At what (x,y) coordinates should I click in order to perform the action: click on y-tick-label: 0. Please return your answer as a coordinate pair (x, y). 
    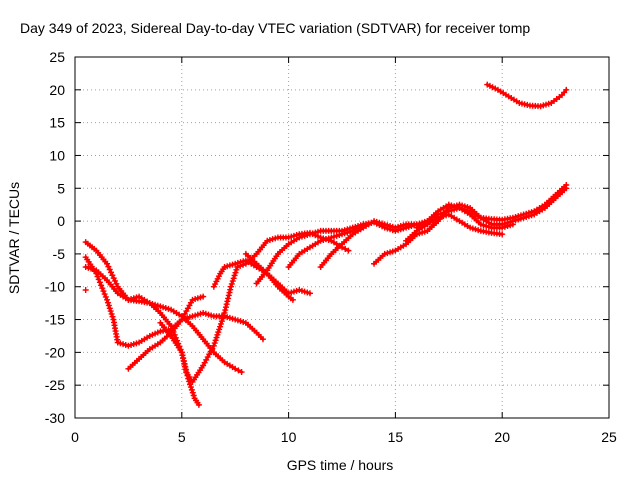
    Looking at the image, I should click on (61, 221).